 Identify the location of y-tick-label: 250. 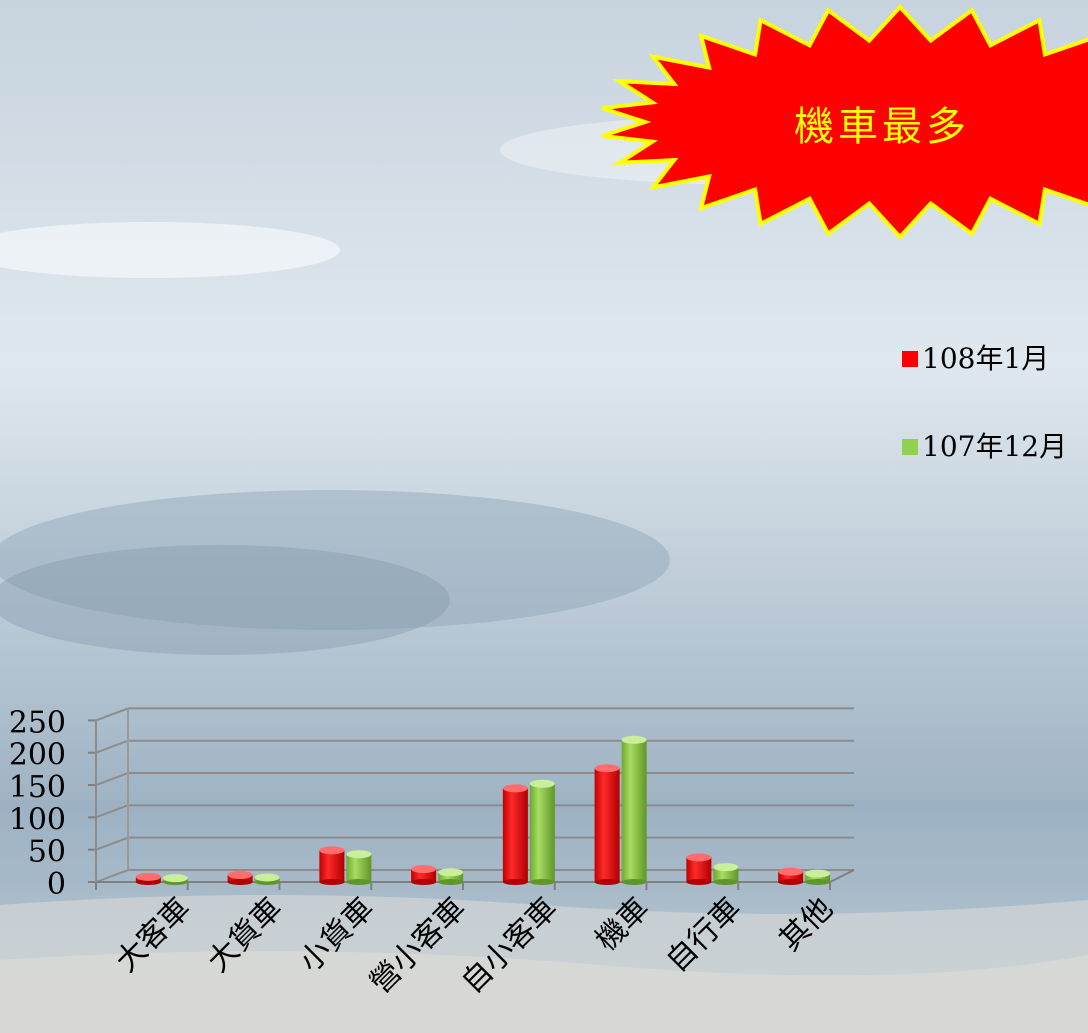
(37, 722).